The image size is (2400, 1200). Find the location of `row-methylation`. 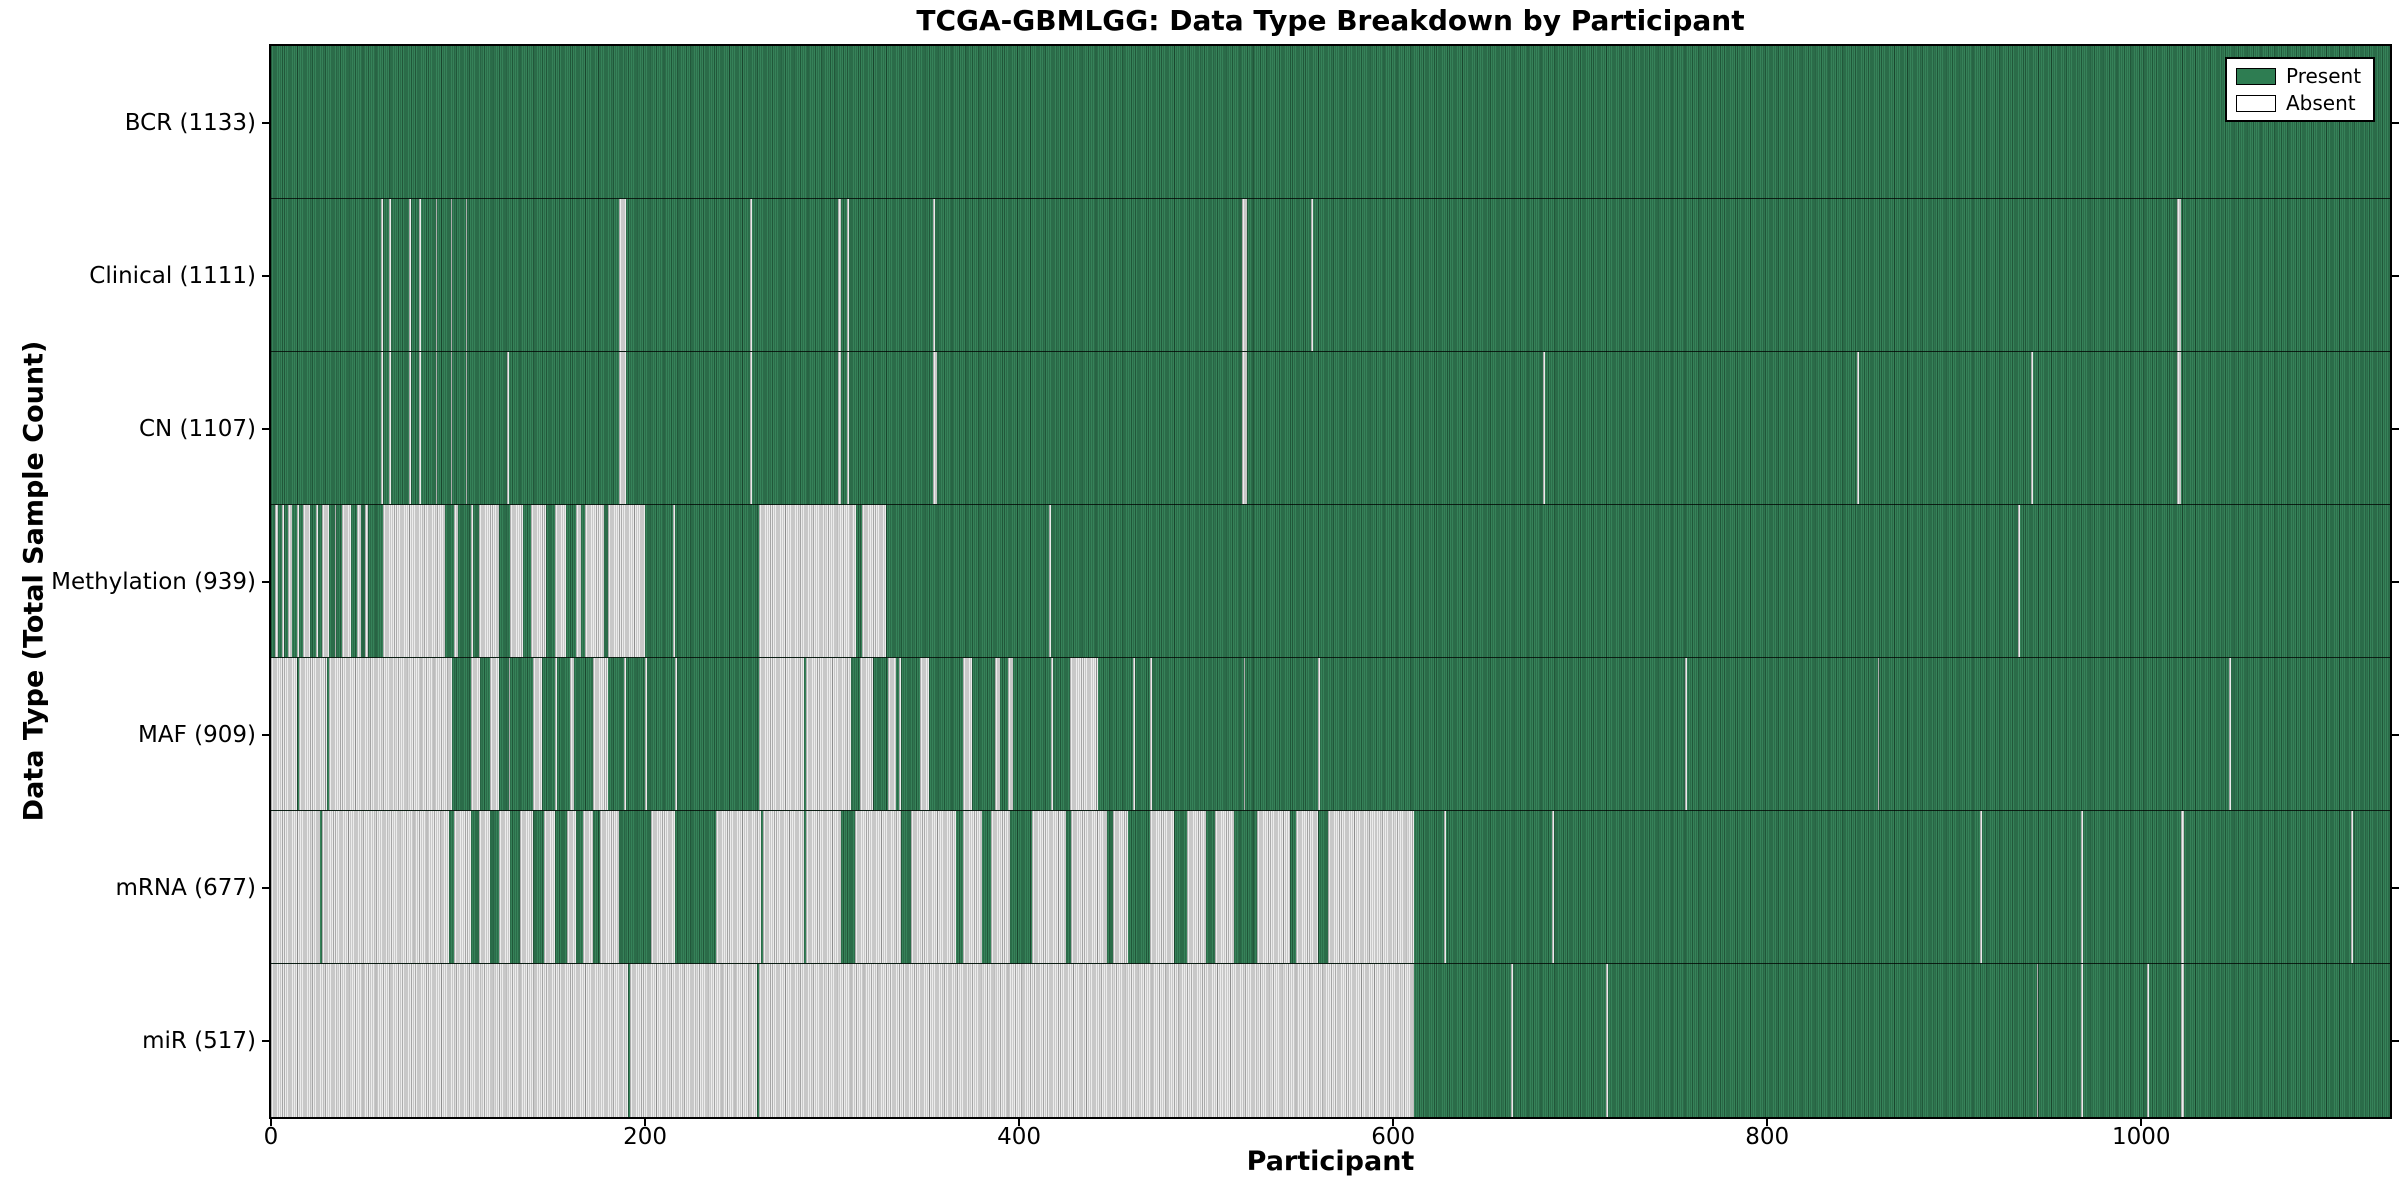

row-methylation is located at coordinates (1330, 581).